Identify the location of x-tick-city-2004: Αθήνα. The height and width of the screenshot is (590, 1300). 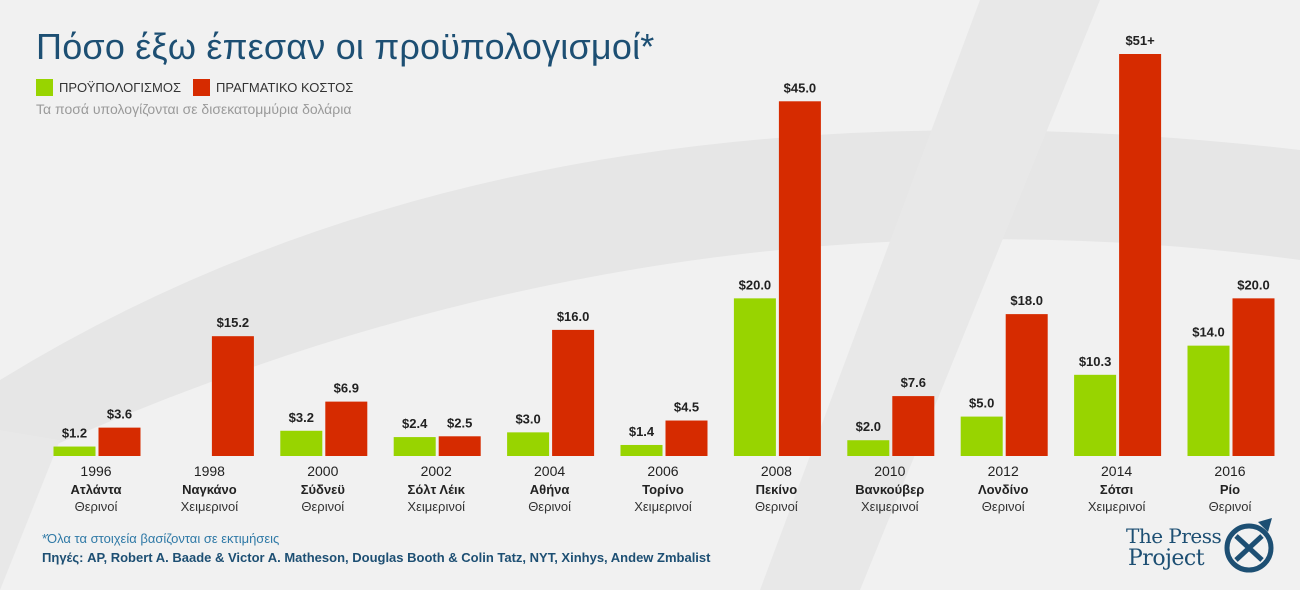
(550, 489).